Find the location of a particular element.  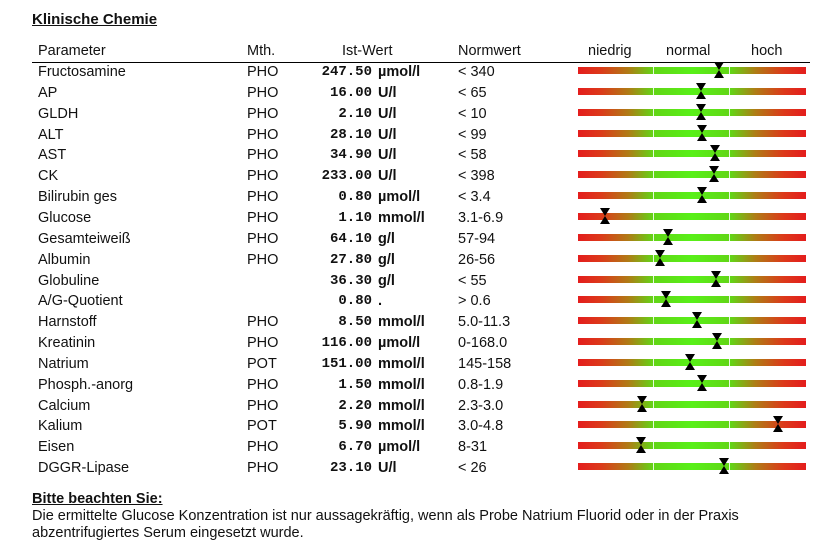

result-value: 16.00 is located at coordinates (350, 92).